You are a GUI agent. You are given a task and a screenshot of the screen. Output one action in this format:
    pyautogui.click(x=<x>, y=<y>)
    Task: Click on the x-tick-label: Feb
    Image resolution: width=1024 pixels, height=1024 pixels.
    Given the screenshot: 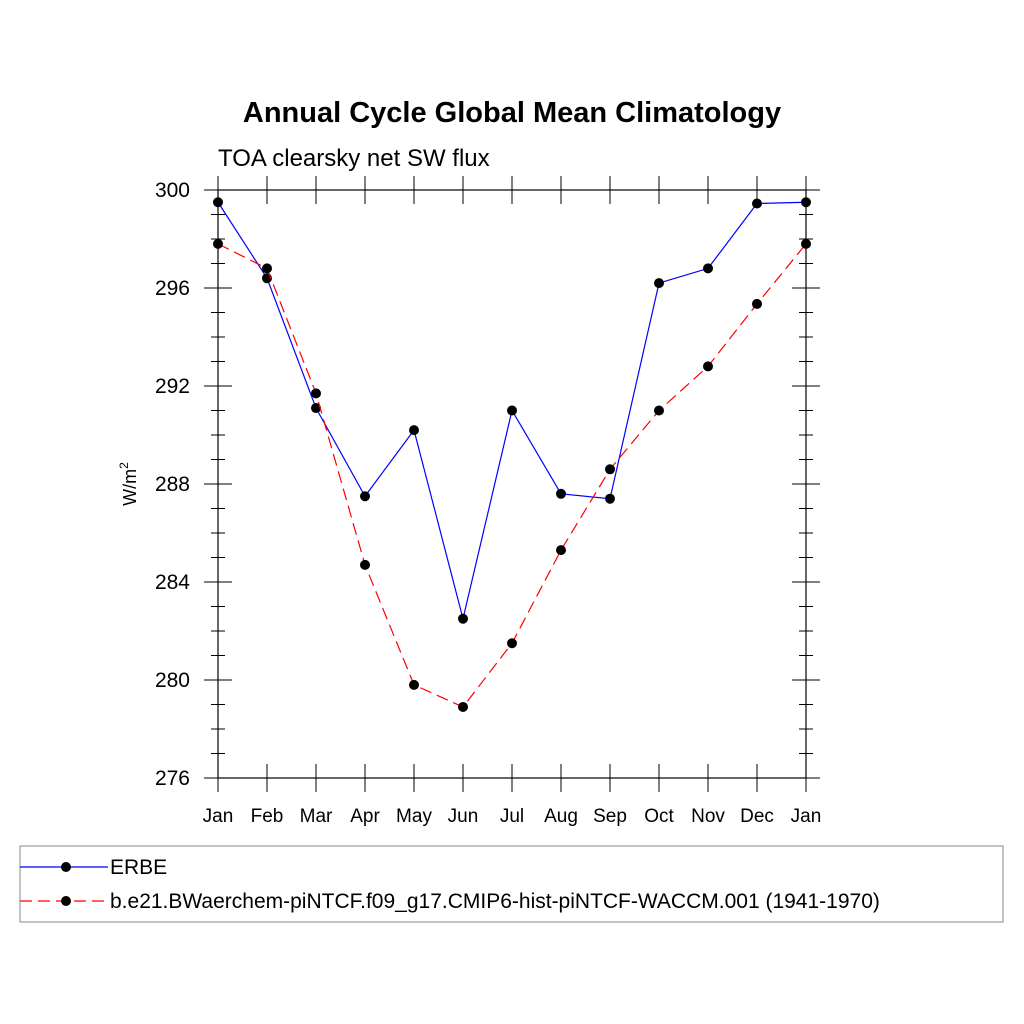 What is the action you would take?
    pyautogui.click(x=267, y=816)
    